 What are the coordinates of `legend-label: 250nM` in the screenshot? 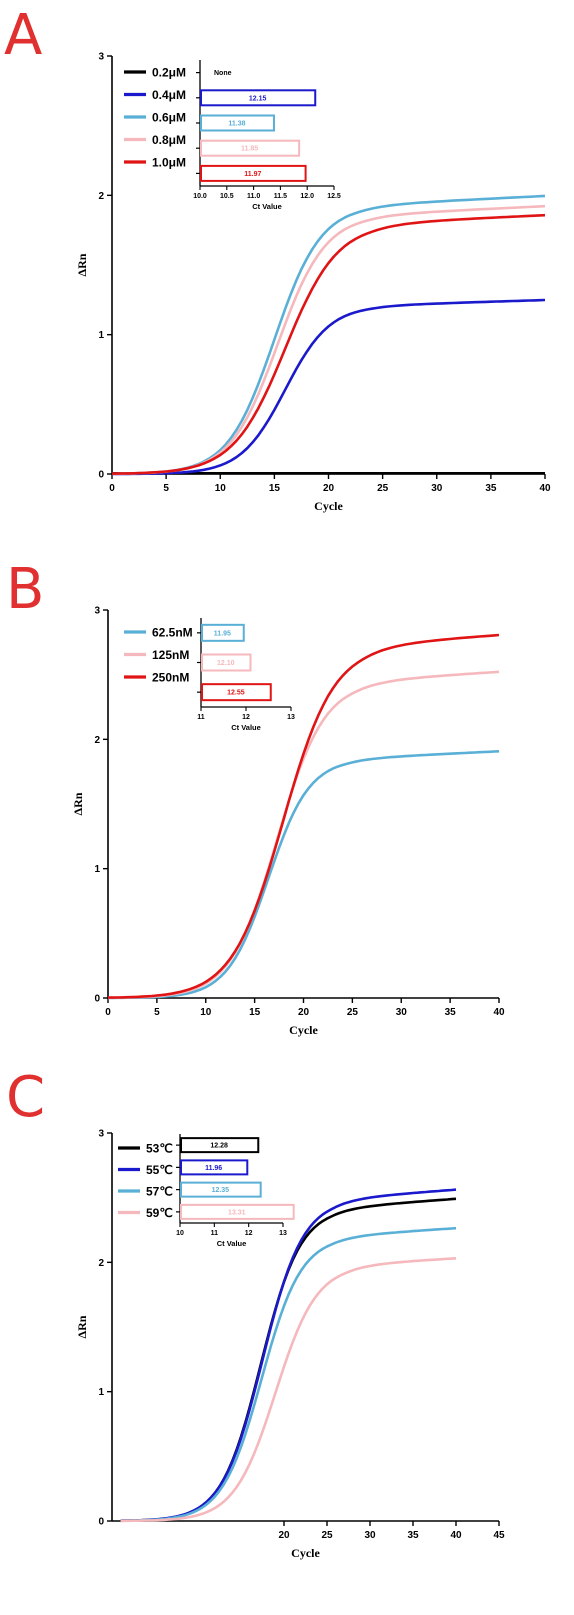 It's located at (170, 678).